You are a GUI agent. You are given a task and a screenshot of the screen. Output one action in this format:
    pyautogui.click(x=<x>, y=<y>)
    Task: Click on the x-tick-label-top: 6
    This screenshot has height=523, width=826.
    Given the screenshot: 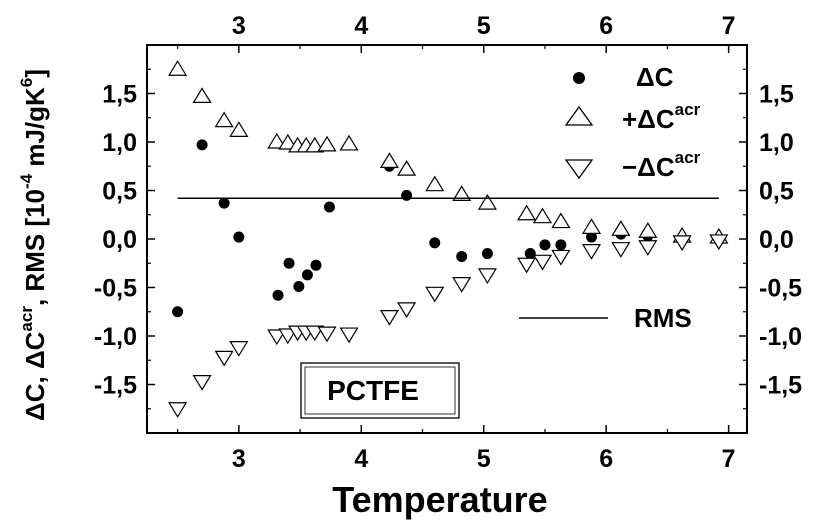 What is the action you would take?
    pyautogui.click(x=606, y=26)
    